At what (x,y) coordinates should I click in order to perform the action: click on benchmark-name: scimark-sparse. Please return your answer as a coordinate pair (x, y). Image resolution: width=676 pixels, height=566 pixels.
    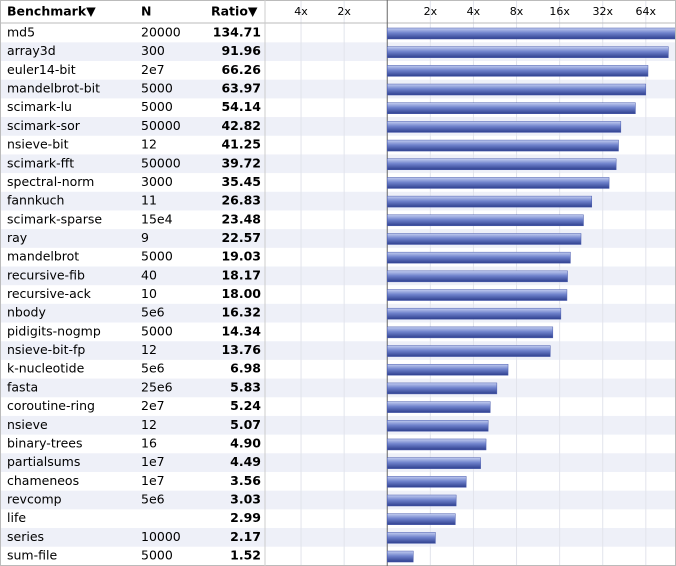
    Looking at the image, I should click on (54, 218).